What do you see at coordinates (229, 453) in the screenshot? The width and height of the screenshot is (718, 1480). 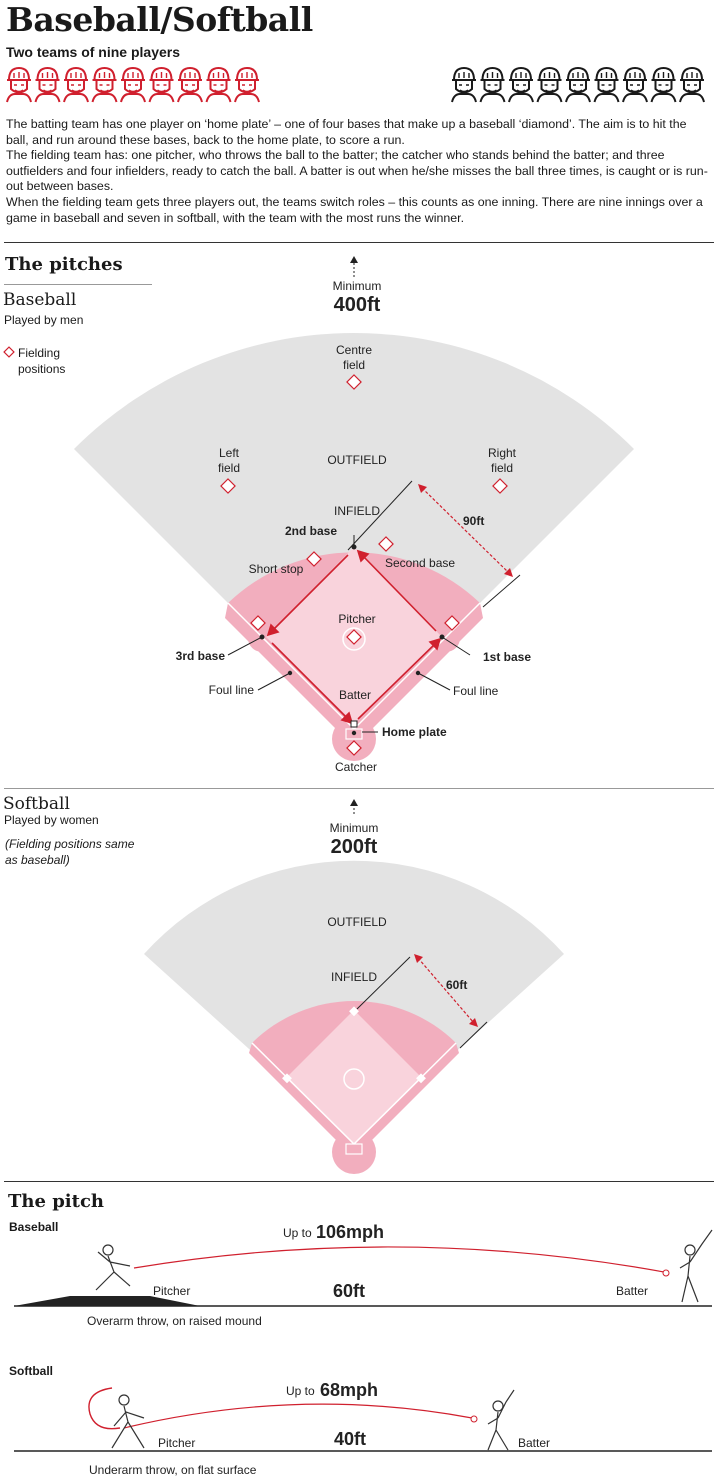 I see `left-field-label: Left` at bounding box center [229, 453].